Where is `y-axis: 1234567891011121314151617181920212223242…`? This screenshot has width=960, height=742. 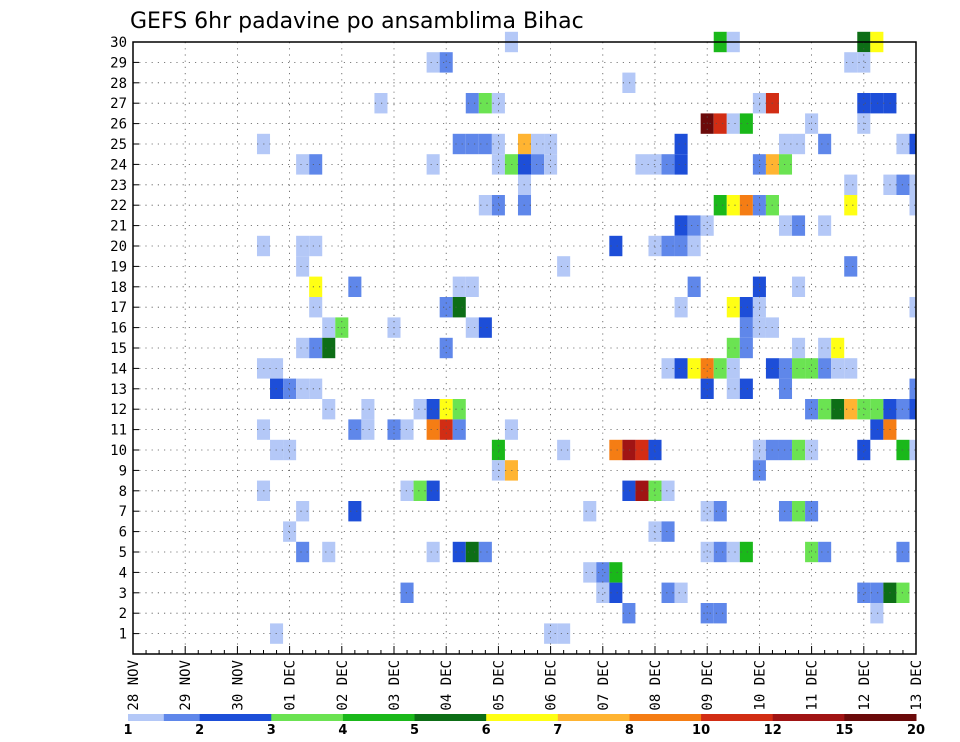 y-axis: 1234567891011121314151617181920212223242… is located at coordinates (124, 339).